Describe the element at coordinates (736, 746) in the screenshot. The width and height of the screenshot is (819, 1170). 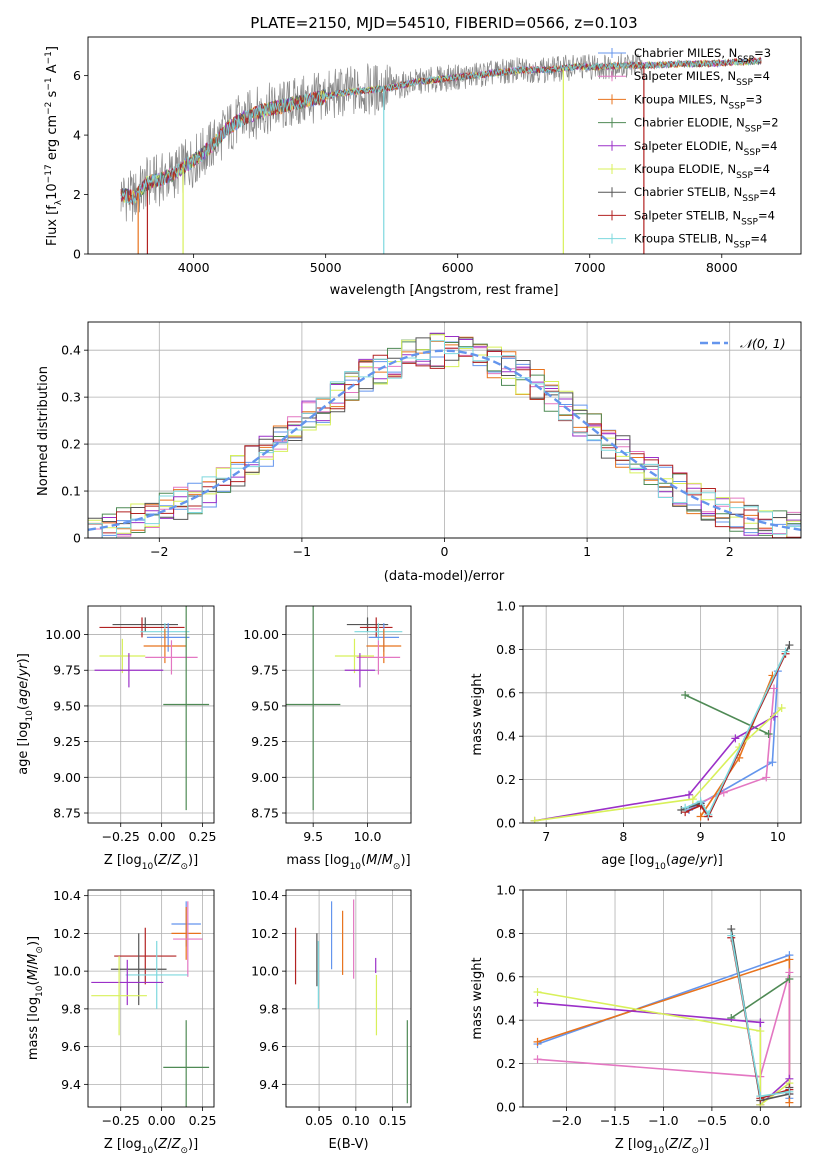
I see `series-krou_miles` at that location.